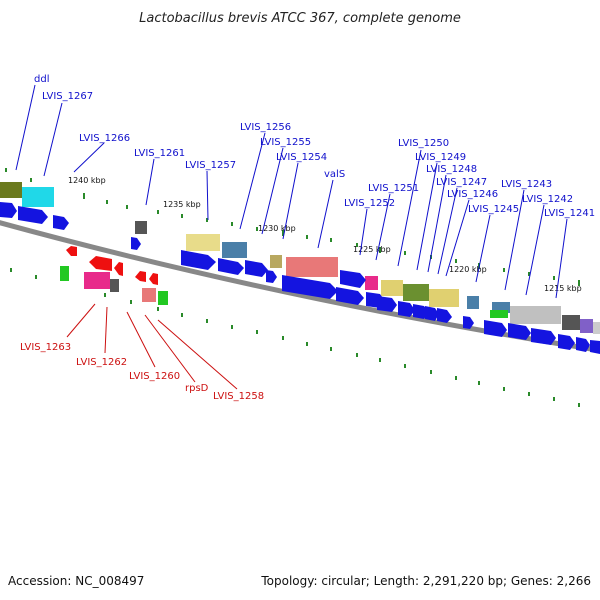 The image size is (600, 600). What do you see at coordinates (159, 153) in the screenshot?
I see `gene-label: LVIS_1261` at bounding box center [159, 153].